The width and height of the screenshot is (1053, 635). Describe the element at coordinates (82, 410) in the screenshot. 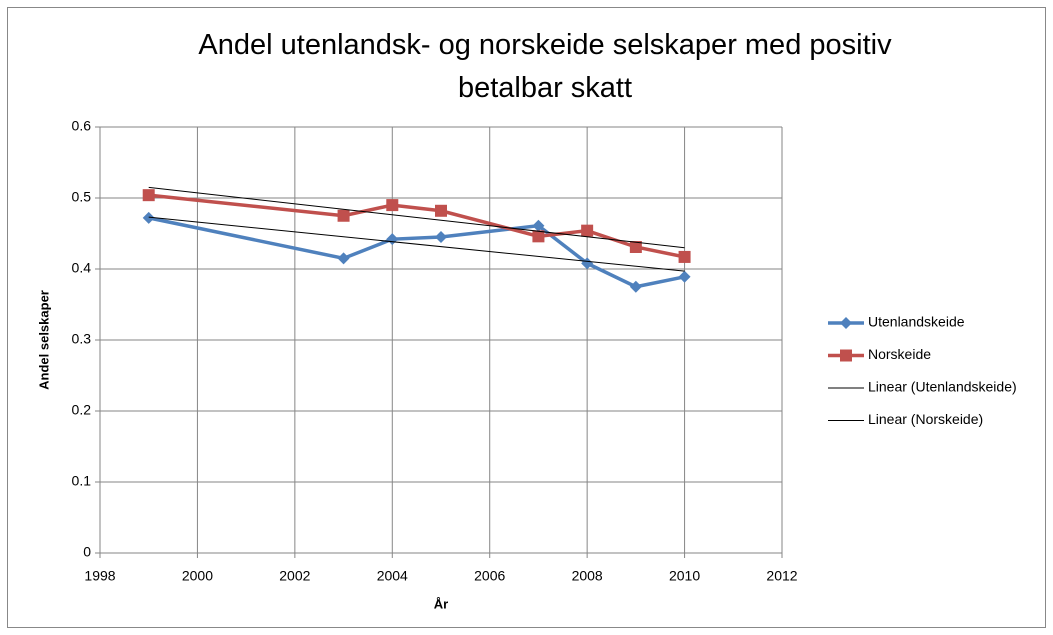

I see `y-tick-label: 0.2` at that location.